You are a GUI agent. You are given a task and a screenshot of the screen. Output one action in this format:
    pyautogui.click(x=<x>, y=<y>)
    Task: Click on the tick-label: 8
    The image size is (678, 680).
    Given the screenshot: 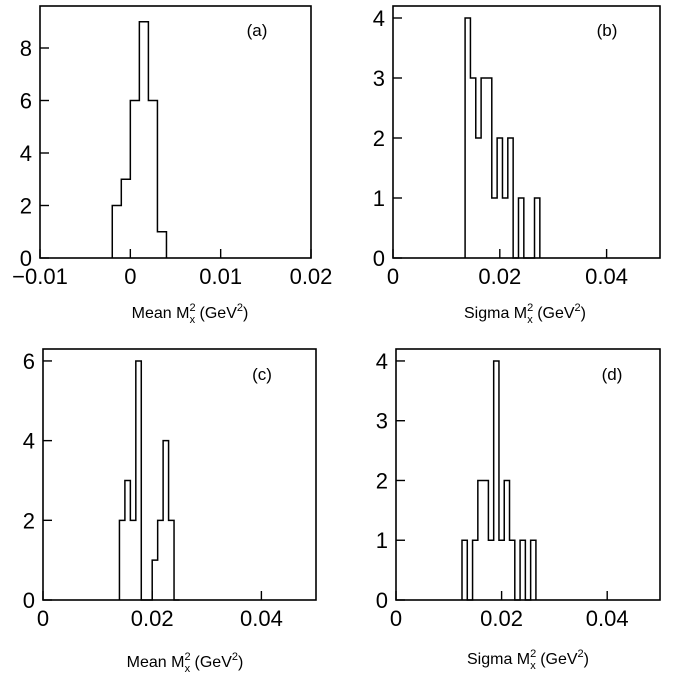 What is the action you would take?
    pyautogui.click(x=26, y=48)
    